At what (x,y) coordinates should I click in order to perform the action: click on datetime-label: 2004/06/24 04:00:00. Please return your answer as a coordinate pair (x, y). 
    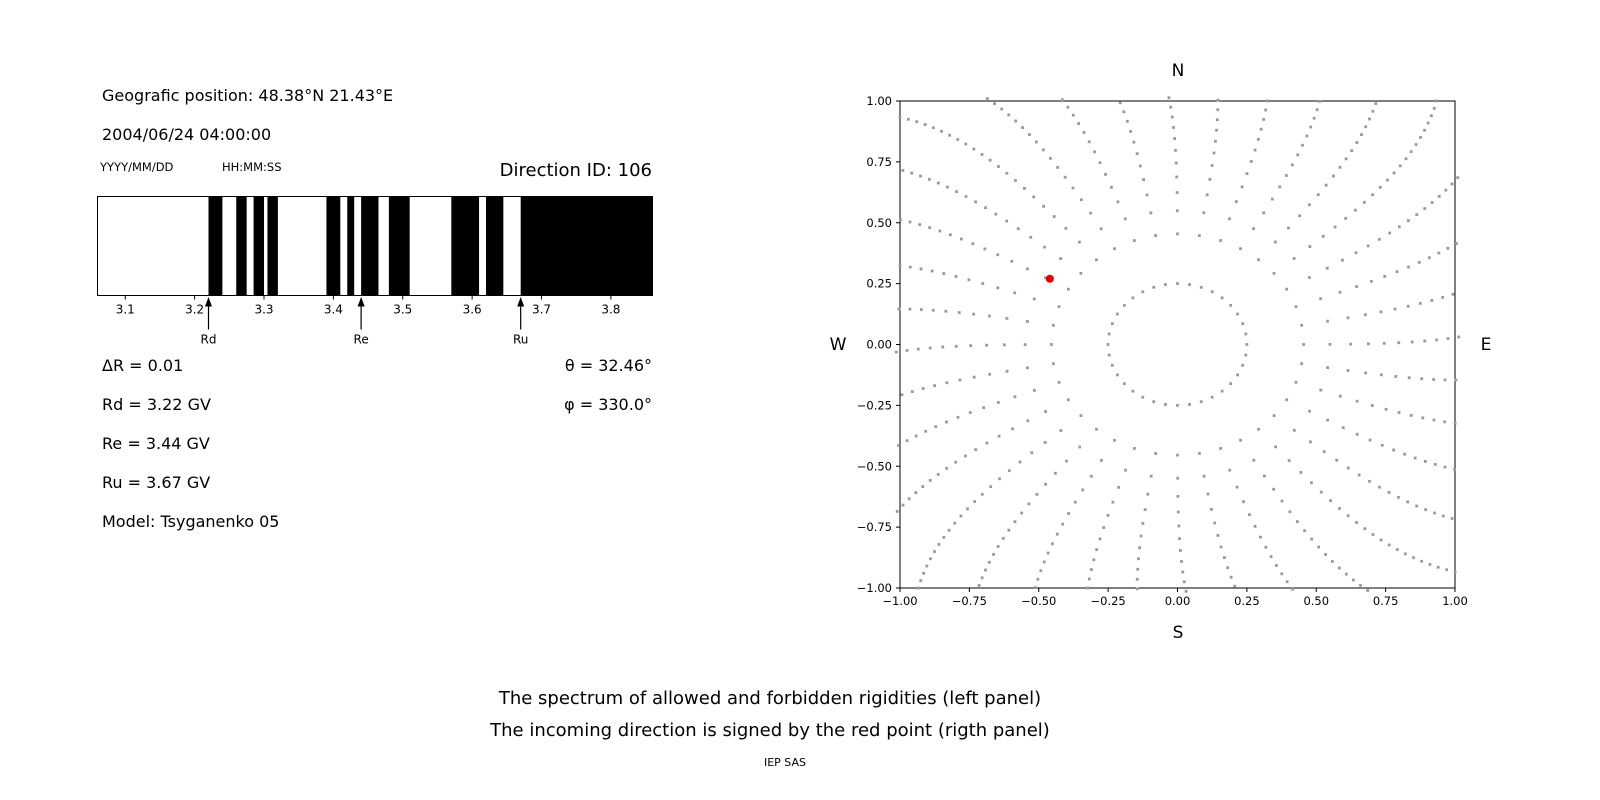
    Looking at the image, I should click on (187, 134).